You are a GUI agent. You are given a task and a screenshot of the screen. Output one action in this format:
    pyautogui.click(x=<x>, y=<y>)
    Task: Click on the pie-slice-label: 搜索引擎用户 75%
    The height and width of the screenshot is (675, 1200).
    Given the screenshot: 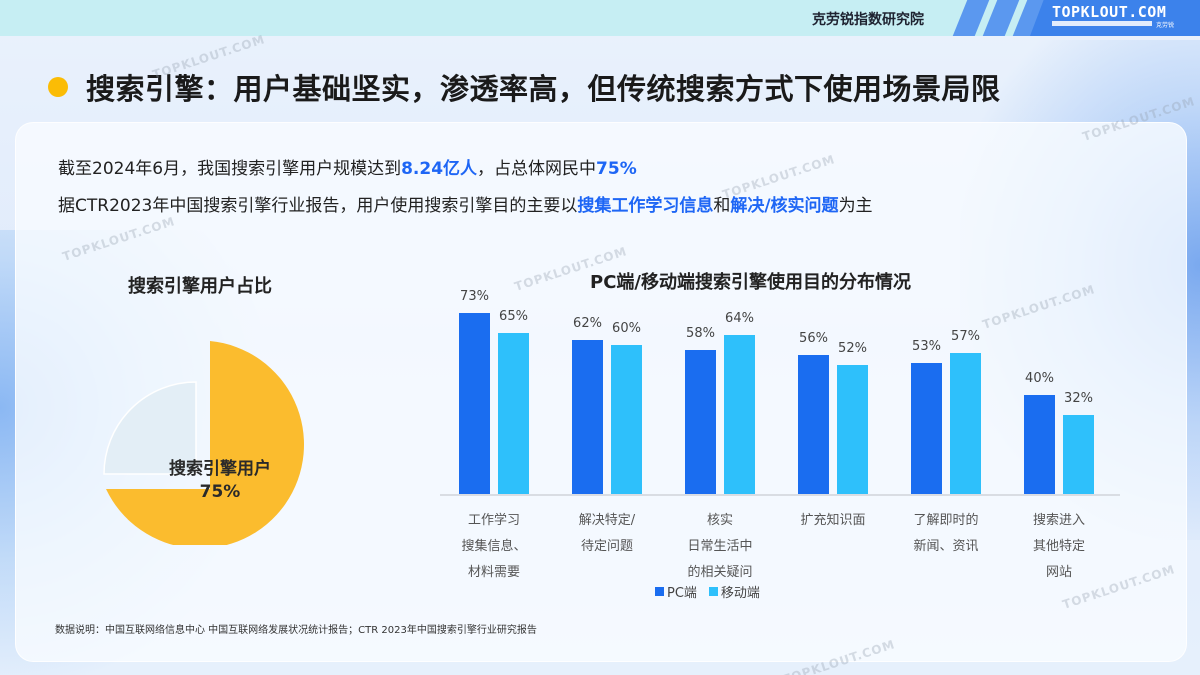 What is the action you would take?
    pyautogui.click(x=220, y=481)
    